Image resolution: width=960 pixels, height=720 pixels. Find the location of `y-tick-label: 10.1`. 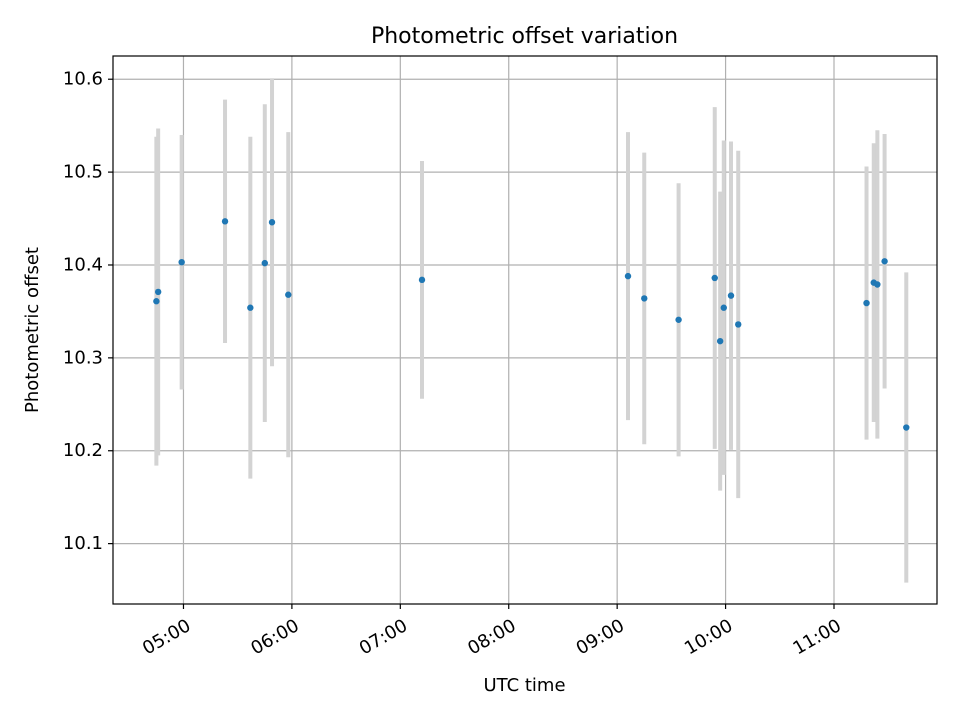

y-tick-label: 10.1 is located at coordinates (83, 543).